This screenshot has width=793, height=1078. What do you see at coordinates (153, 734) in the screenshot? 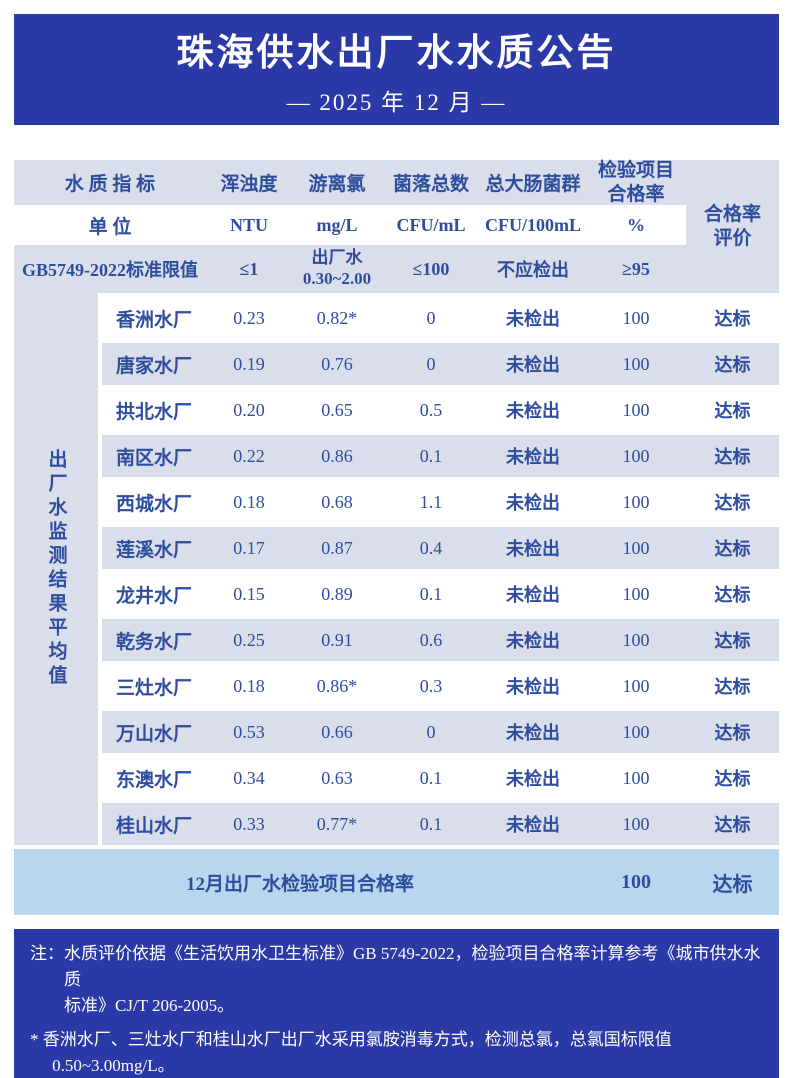
I see `plant-name: 万山水厂` at bounding box center [153, 734].